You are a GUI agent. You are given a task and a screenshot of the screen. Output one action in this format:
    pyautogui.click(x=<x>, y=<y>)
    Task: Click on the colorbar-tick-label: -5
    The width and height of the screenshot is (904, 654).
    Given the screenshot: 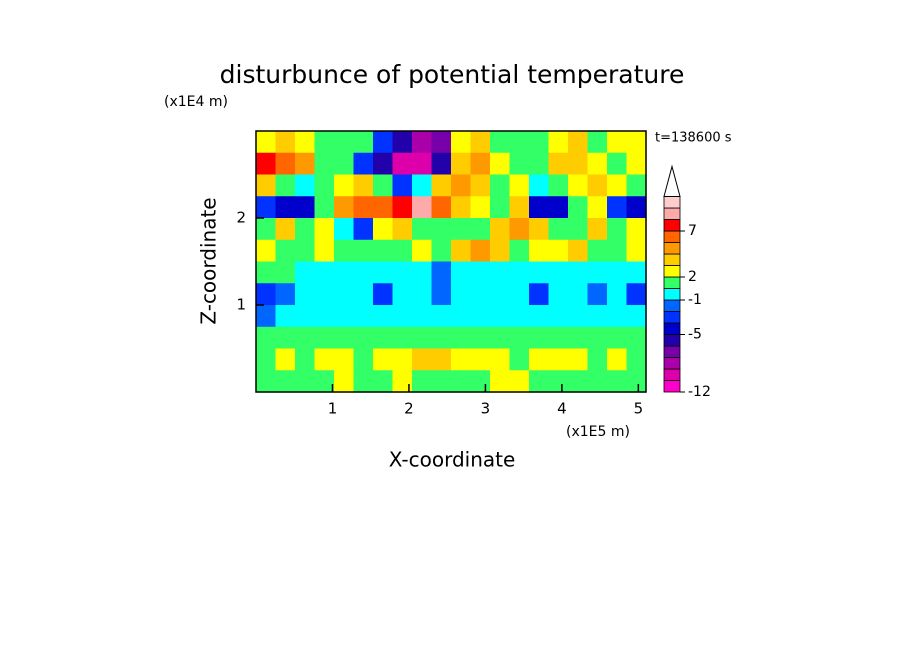 What is the action you would take?
    pyautogui.click(x=695, y=335)
    